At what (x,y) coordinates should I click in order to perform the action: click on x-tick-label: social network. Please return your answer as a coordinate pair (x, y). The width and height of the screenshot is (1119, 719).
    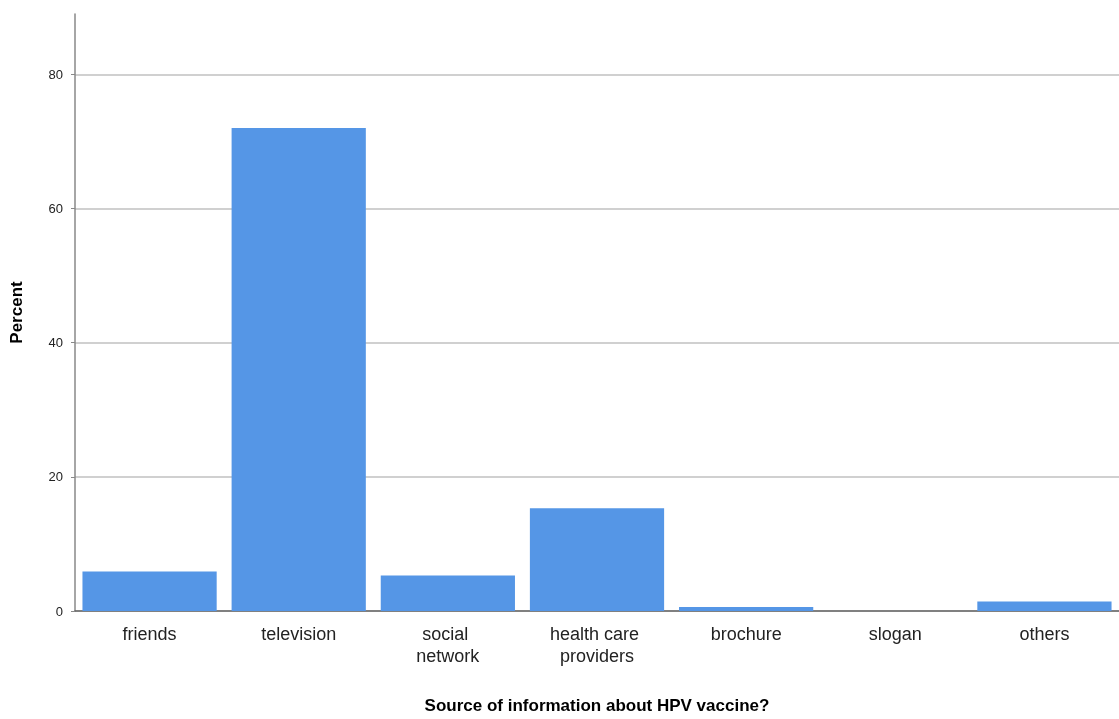
    Looking at the image, I should click on (448, 645).